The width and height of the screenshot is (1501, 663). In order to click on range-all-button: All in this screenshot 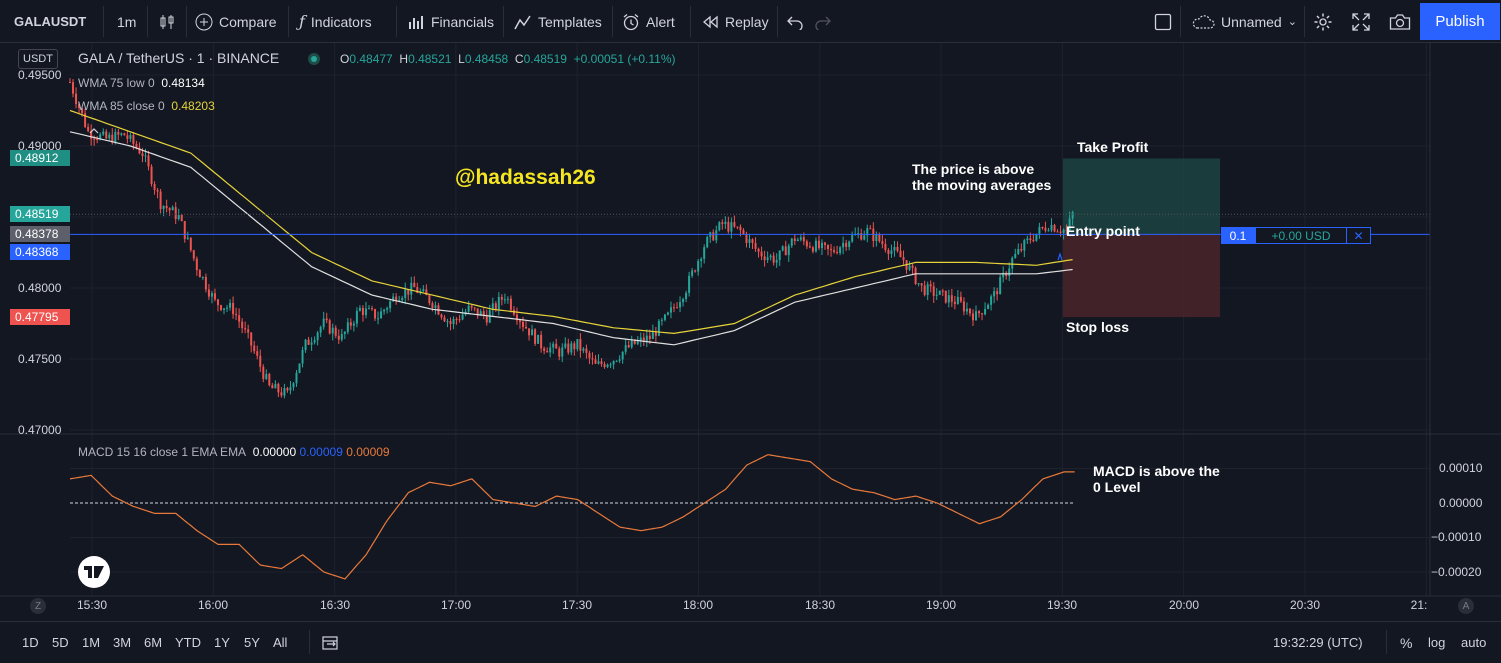, I will do `click(280, 642)`.